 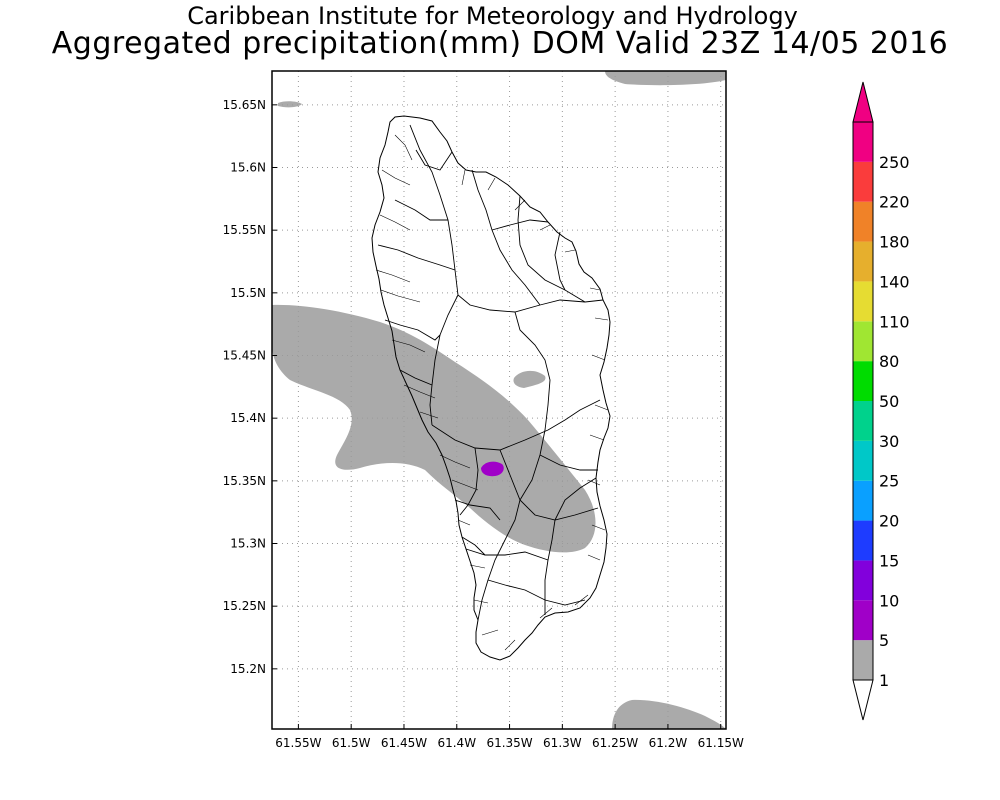 What do you see at coordinates (248, 293) in the screenshot?
I see `lat-tick-label: 15.5N` at bounding box center [248, 293].